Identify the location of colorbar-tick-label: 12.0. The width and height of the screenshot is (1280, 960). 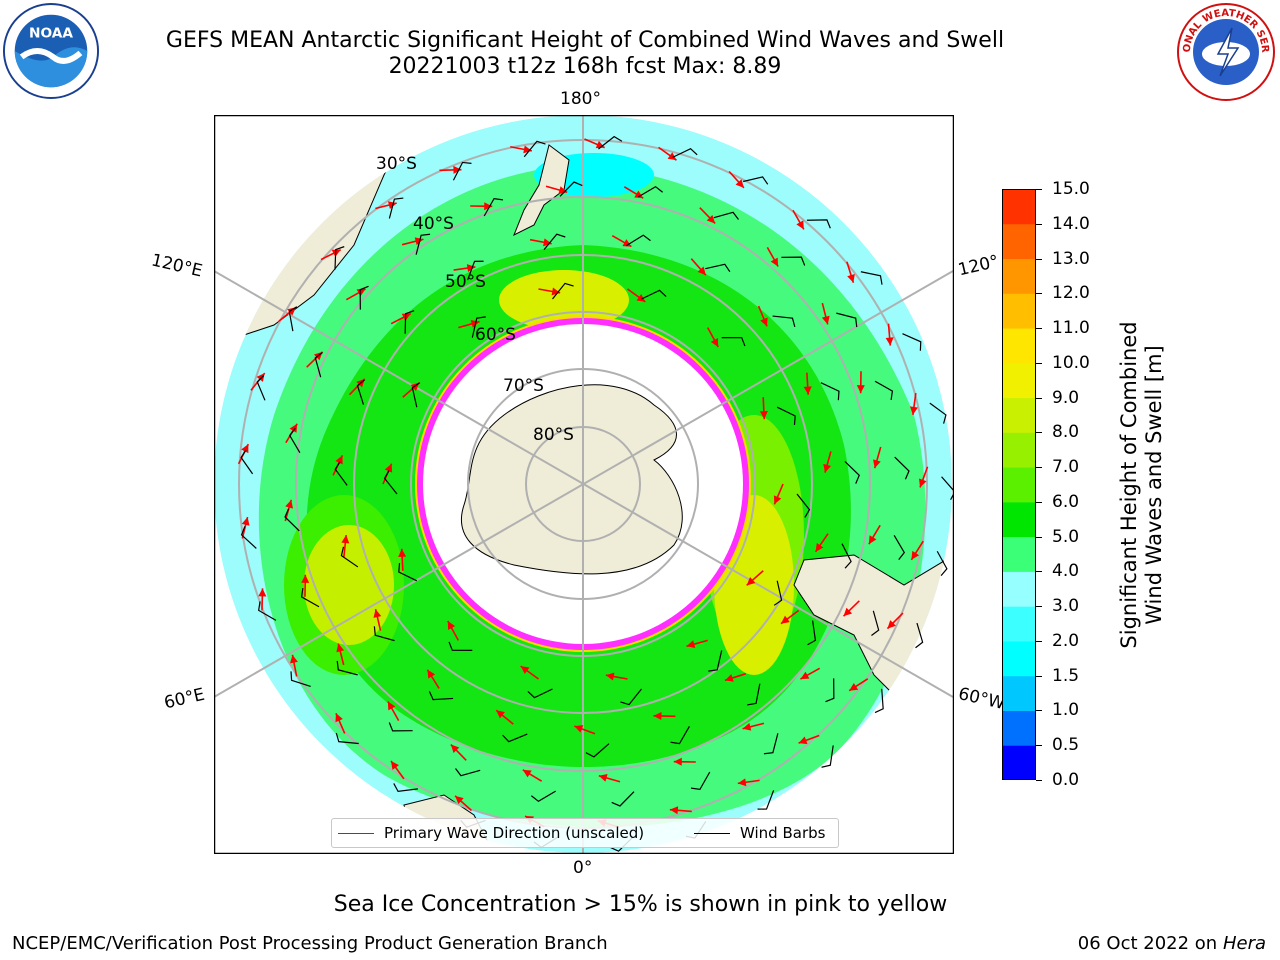
(1071, 293).